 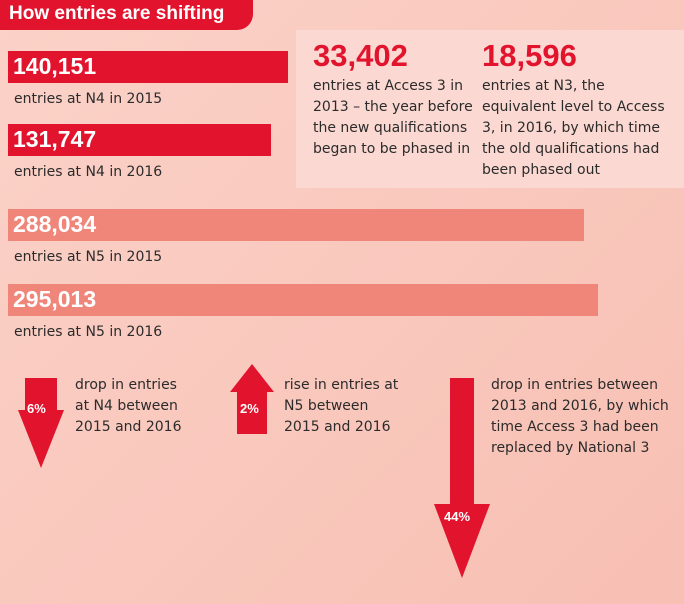 I want to click on stat-access3-value: 33,402, so click(x=360, y=55).